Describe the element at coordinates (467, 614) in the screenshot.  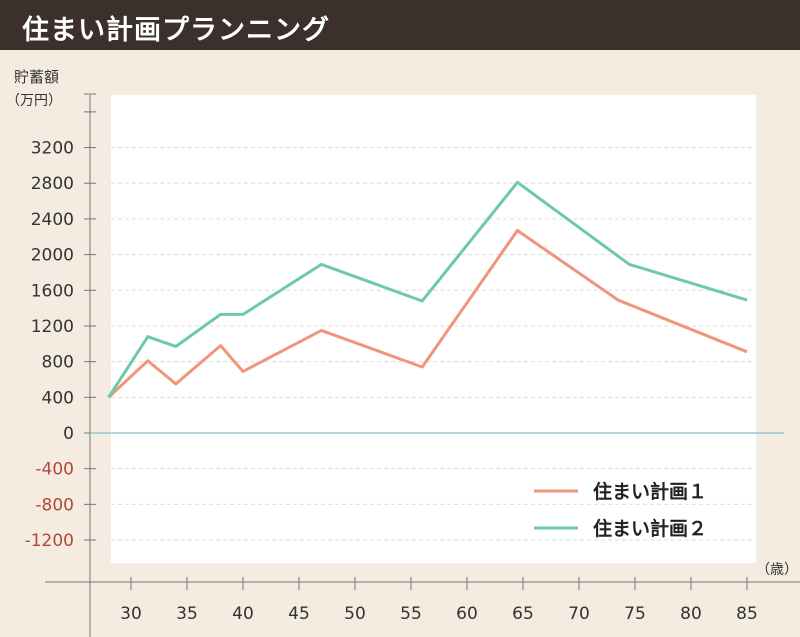
I see `x-tick-label: 60` at that location.